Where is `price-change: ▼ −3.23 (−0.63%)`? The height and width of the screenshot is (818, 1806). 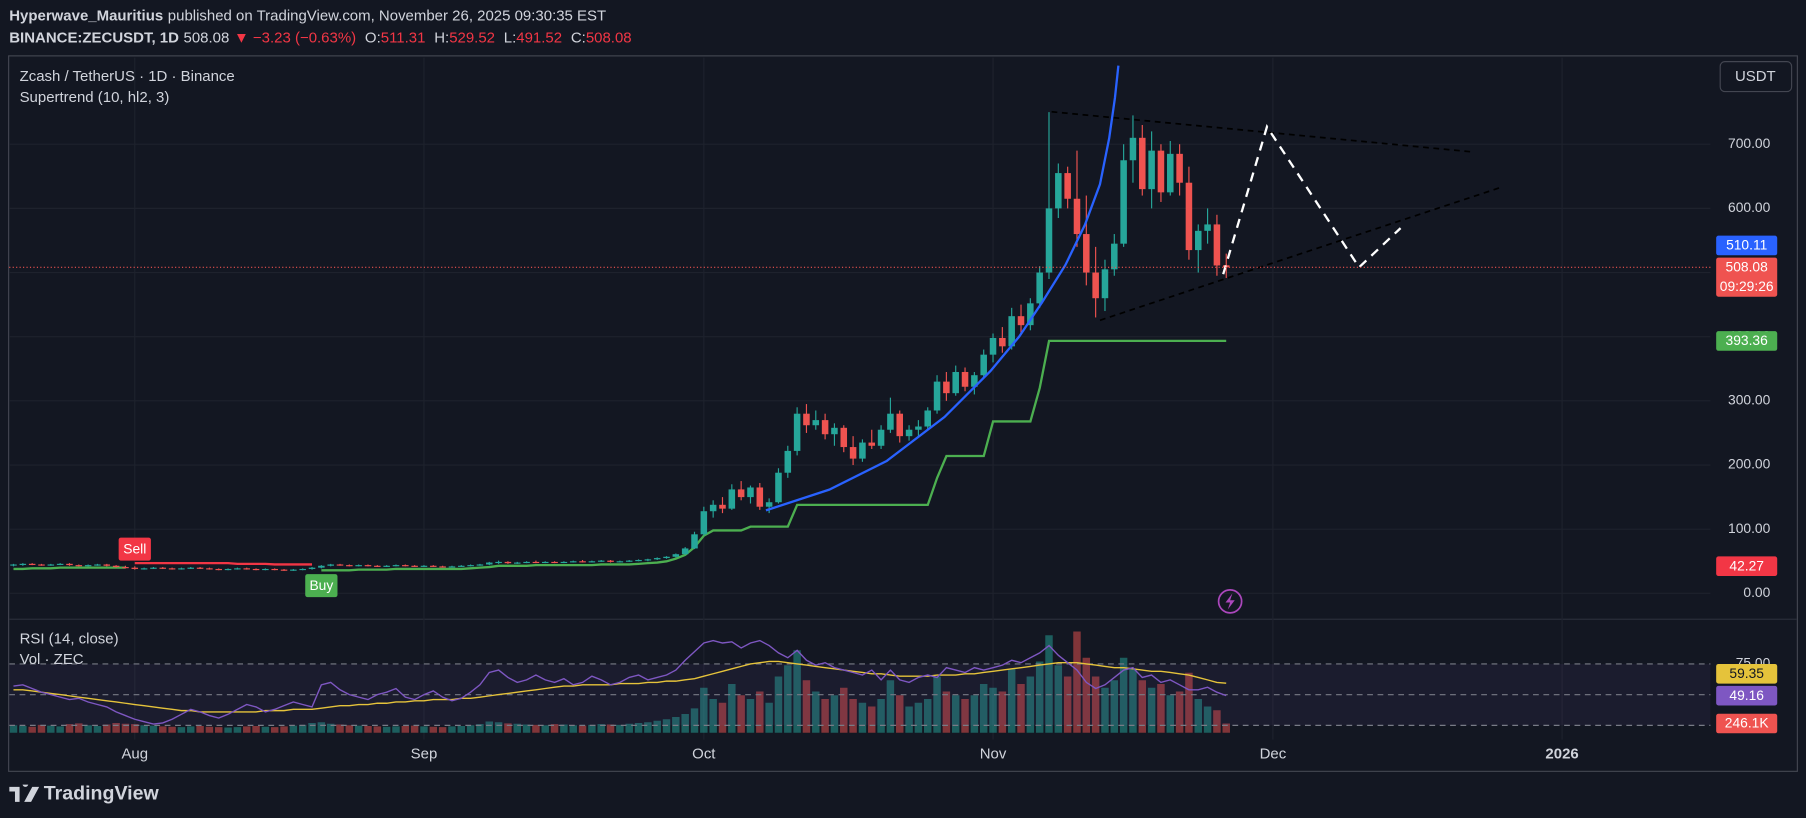
price-change: ▼ −3.23 (−0.63%) is located at coordinates (295, 37).